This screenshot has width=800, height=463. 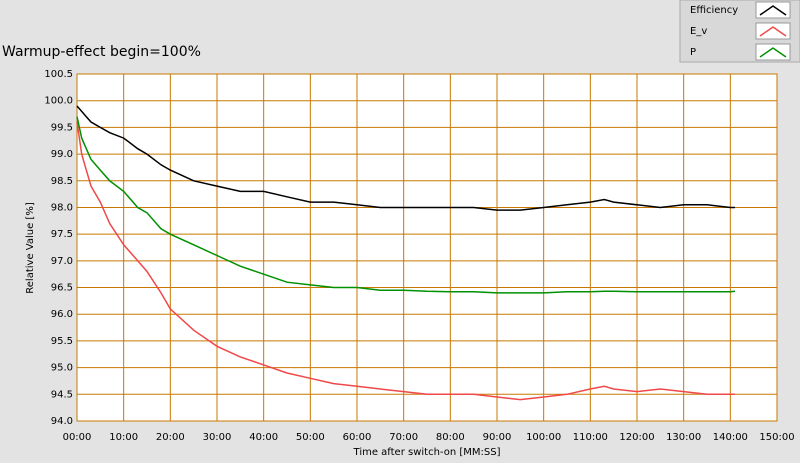 I want to click on x-axis-label: Time after switch-on [MM:SS], so click(x=427, y=452).